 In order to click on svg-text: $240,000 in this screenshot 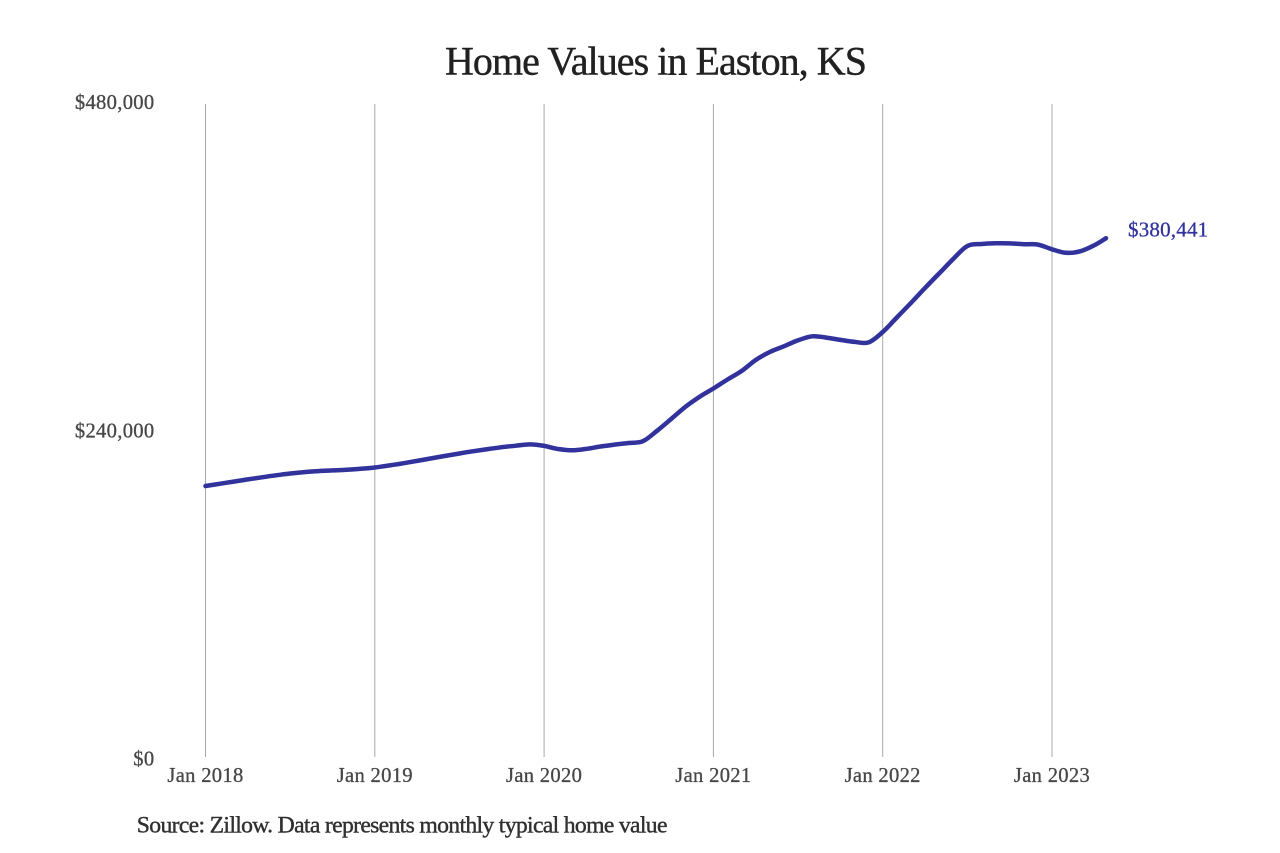, I will do `click(115, 431)`.